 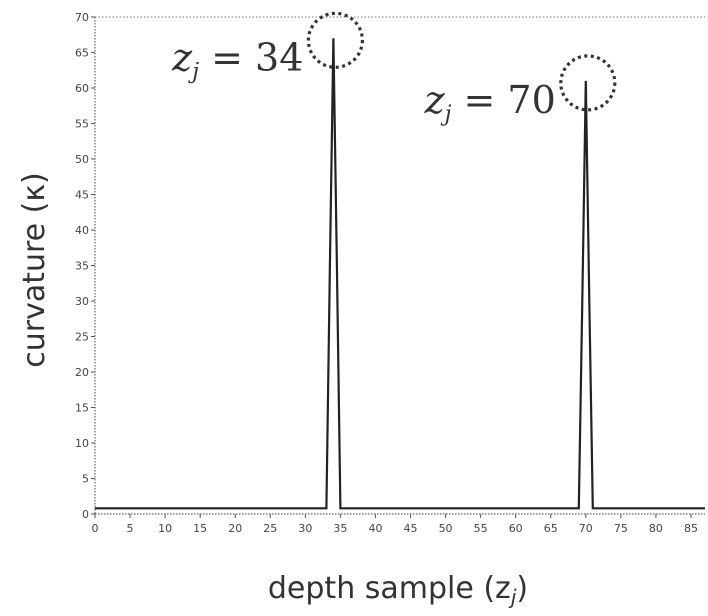 I want to click on x-tick-label: 0, so click(x=95, y=528).